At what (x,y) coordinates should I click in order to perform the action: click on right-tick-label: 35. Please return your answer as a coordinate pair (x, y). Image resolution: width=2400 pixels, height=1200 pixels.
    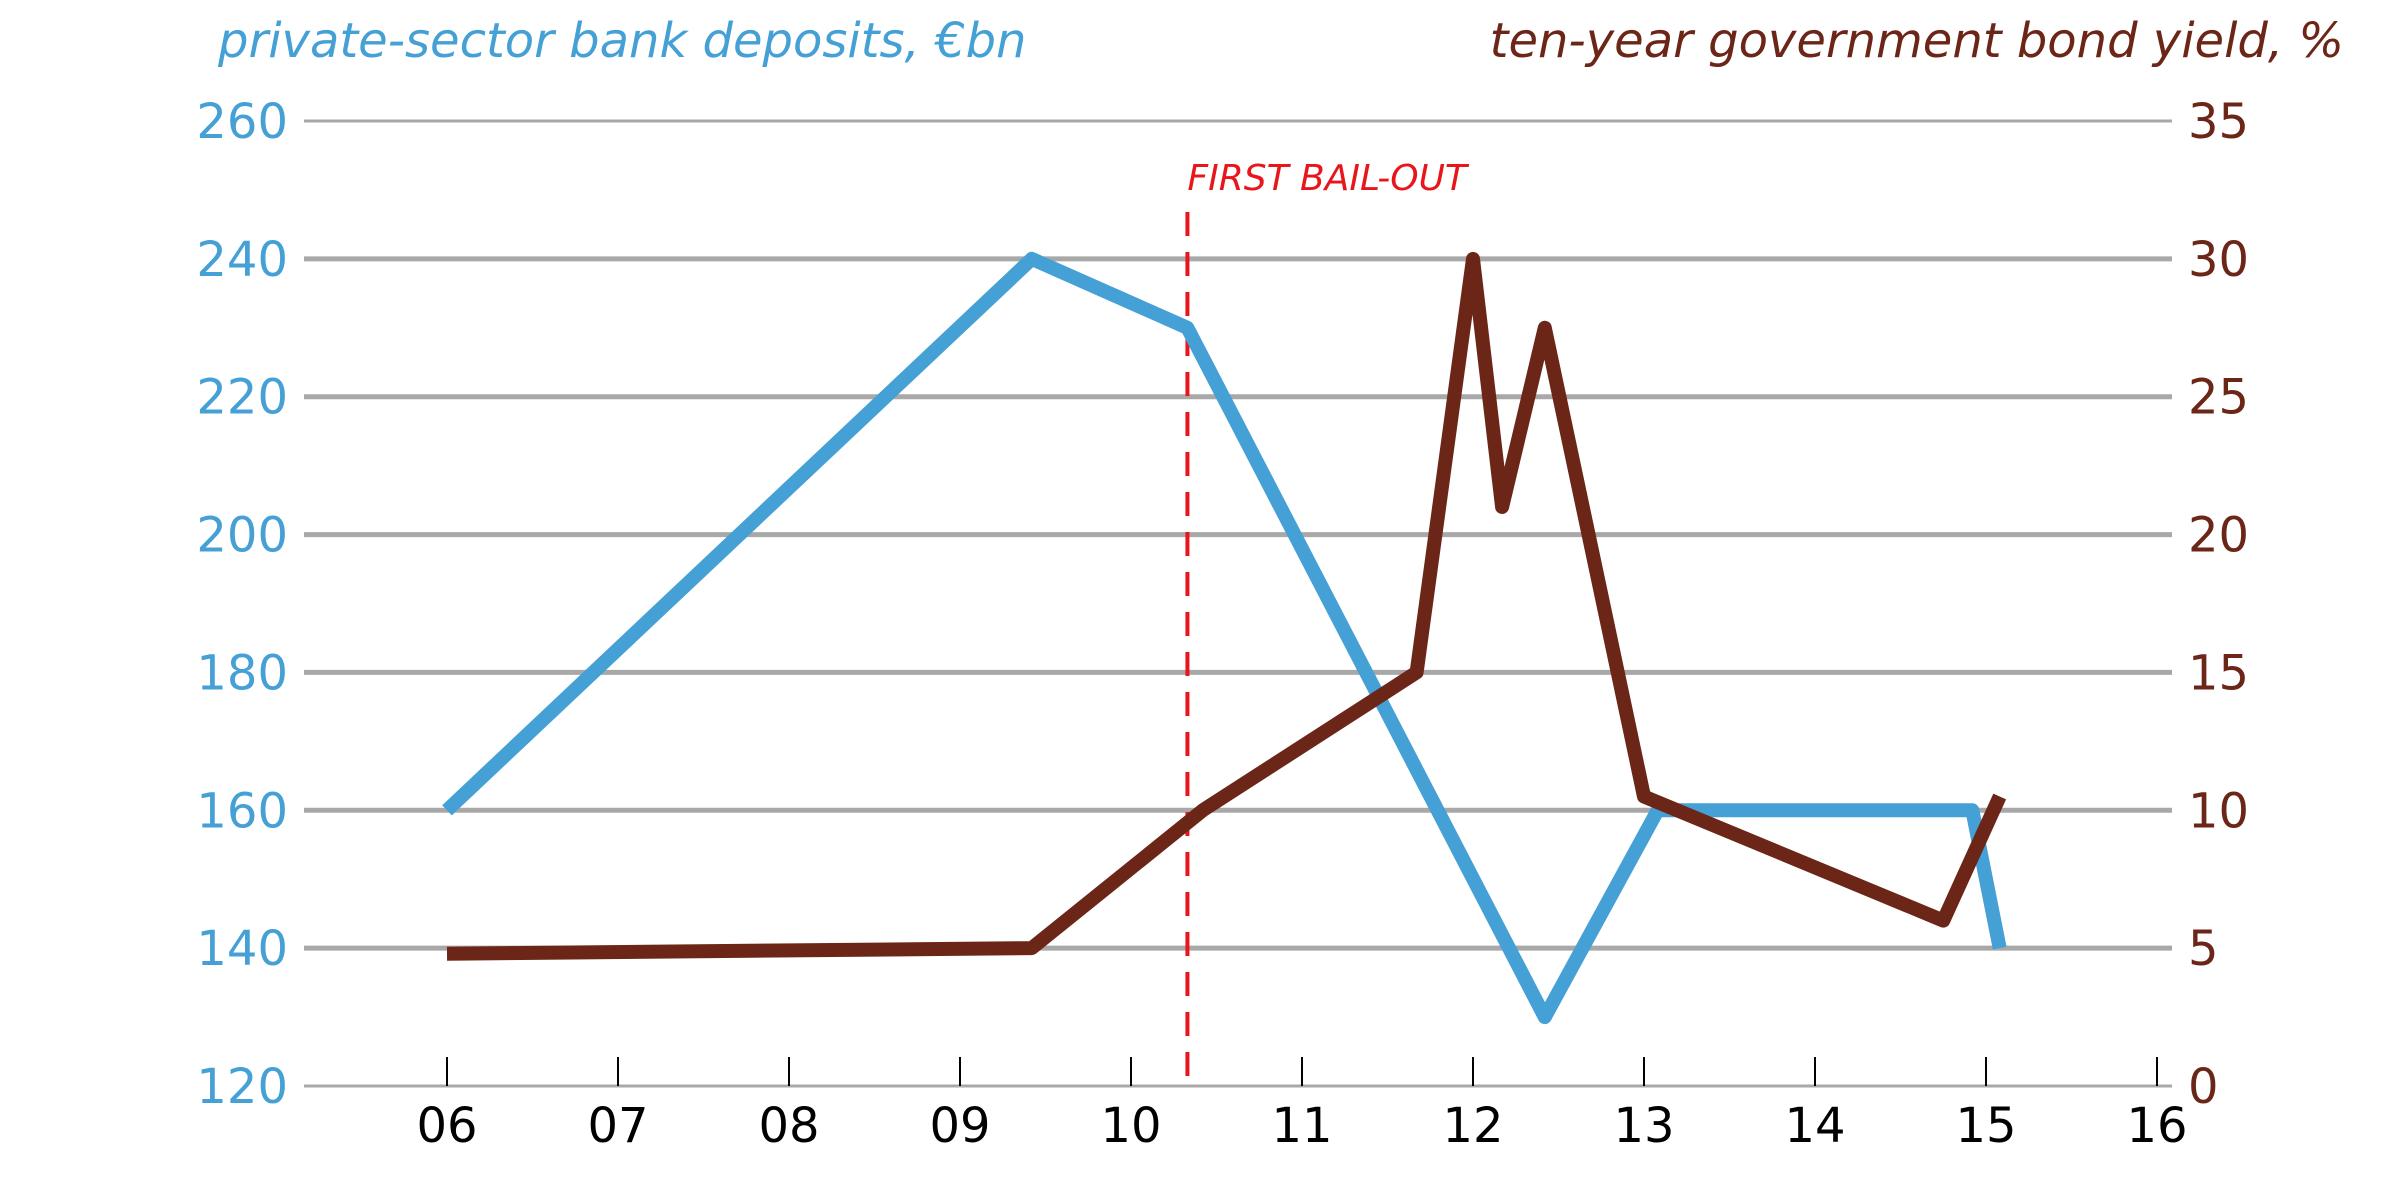
    Looking at the image, I should click on (2218, 122).